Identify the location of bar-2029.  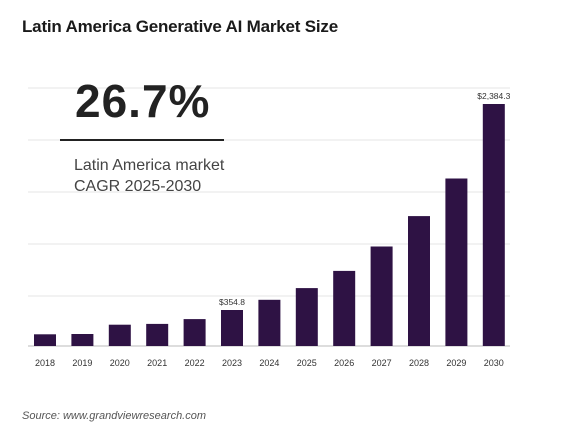
(456, 262).